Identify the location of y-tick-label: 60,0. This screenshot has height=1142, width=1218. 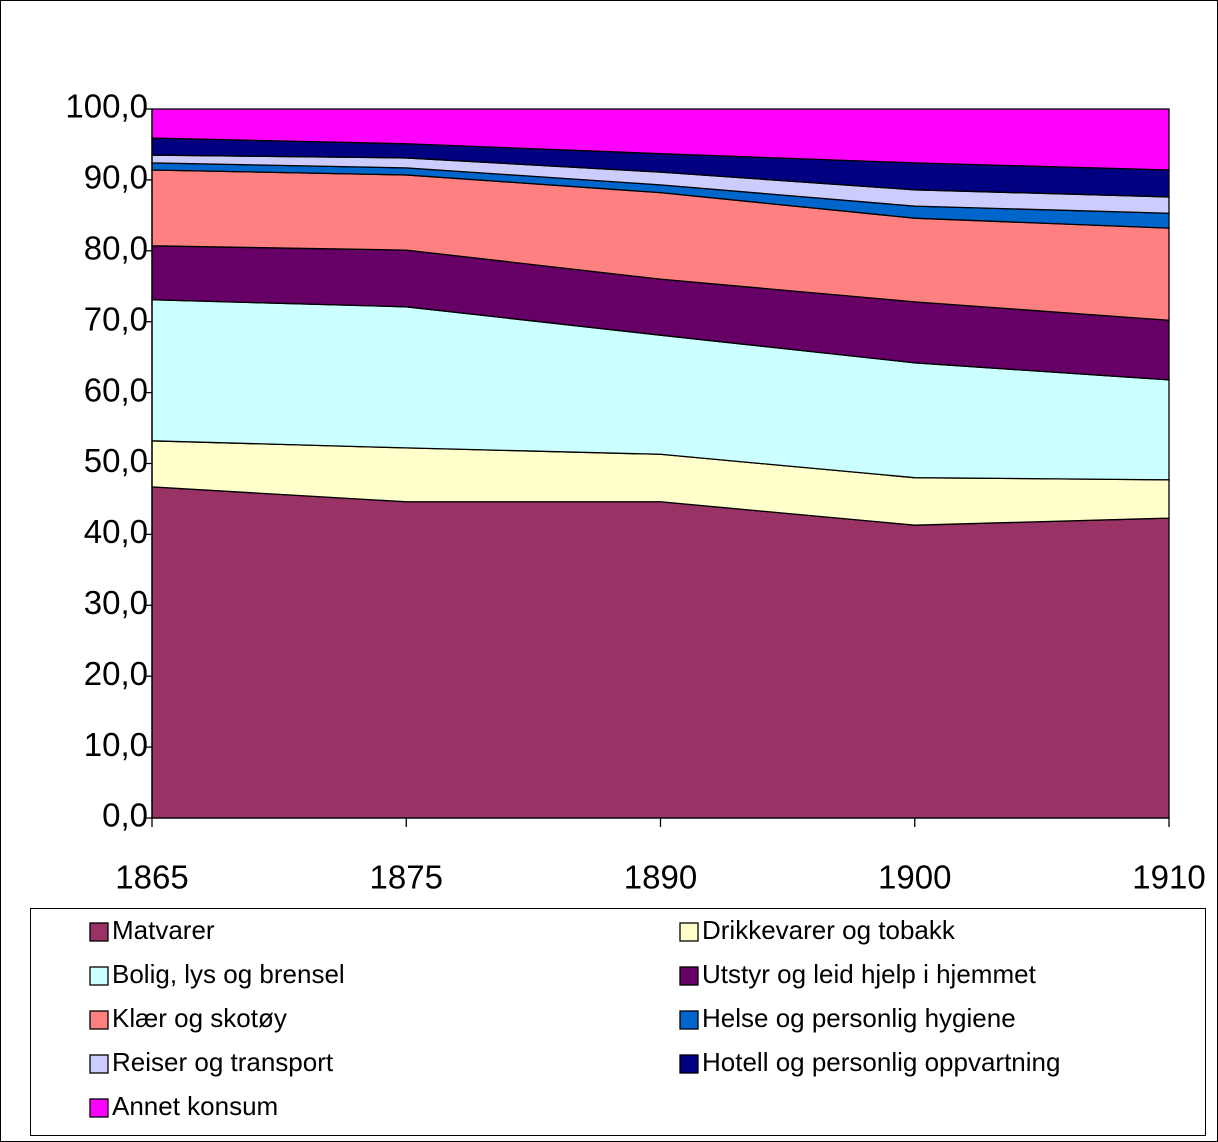
(116, 389).